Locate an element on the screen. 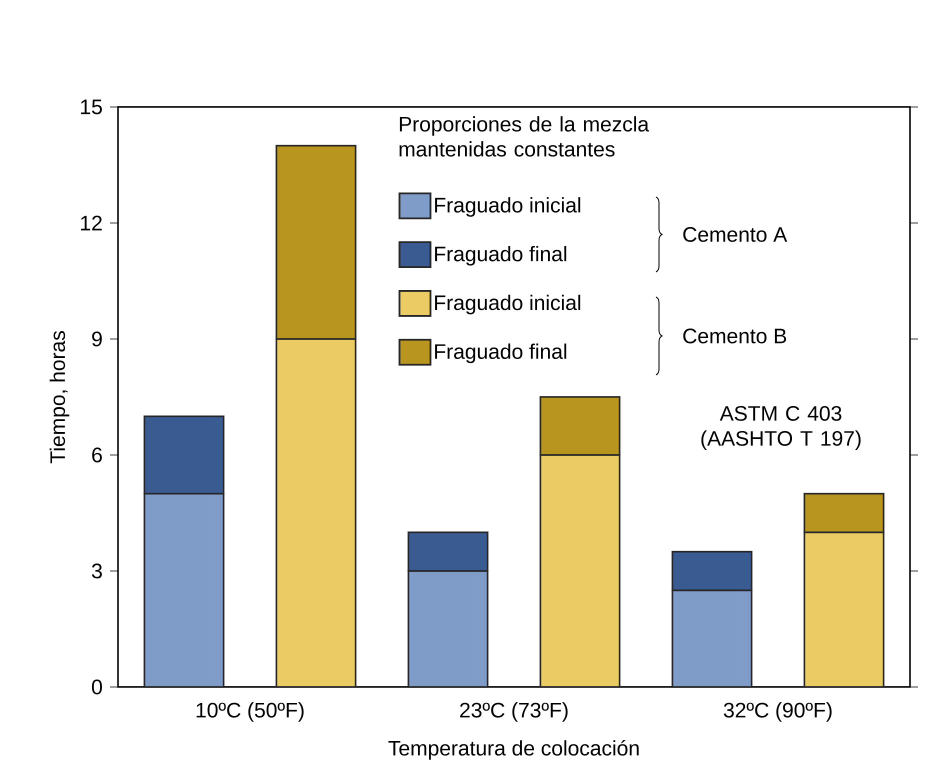 The width and height of the screenshot is (937, 778). y-tick-label: 12 is located at coordinates (91, 223).